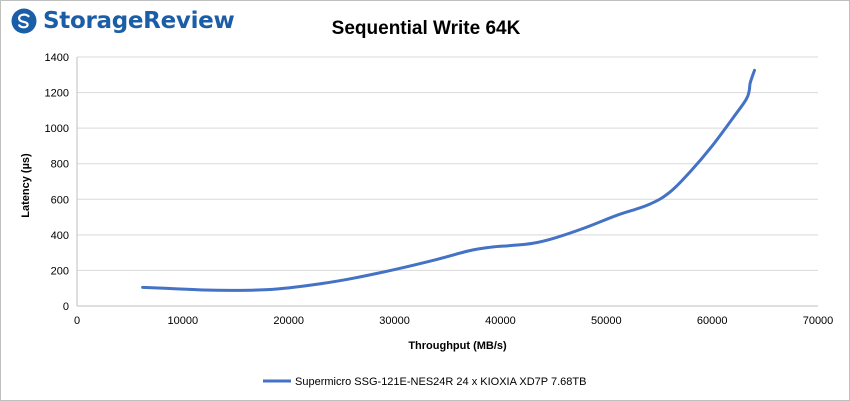 The width and height of the screenshot is (850, 401). What do you see at coordinates (818, 321) in the screenshot?
I see `x-tick-label: 70000` at bounding box center [818, 321].